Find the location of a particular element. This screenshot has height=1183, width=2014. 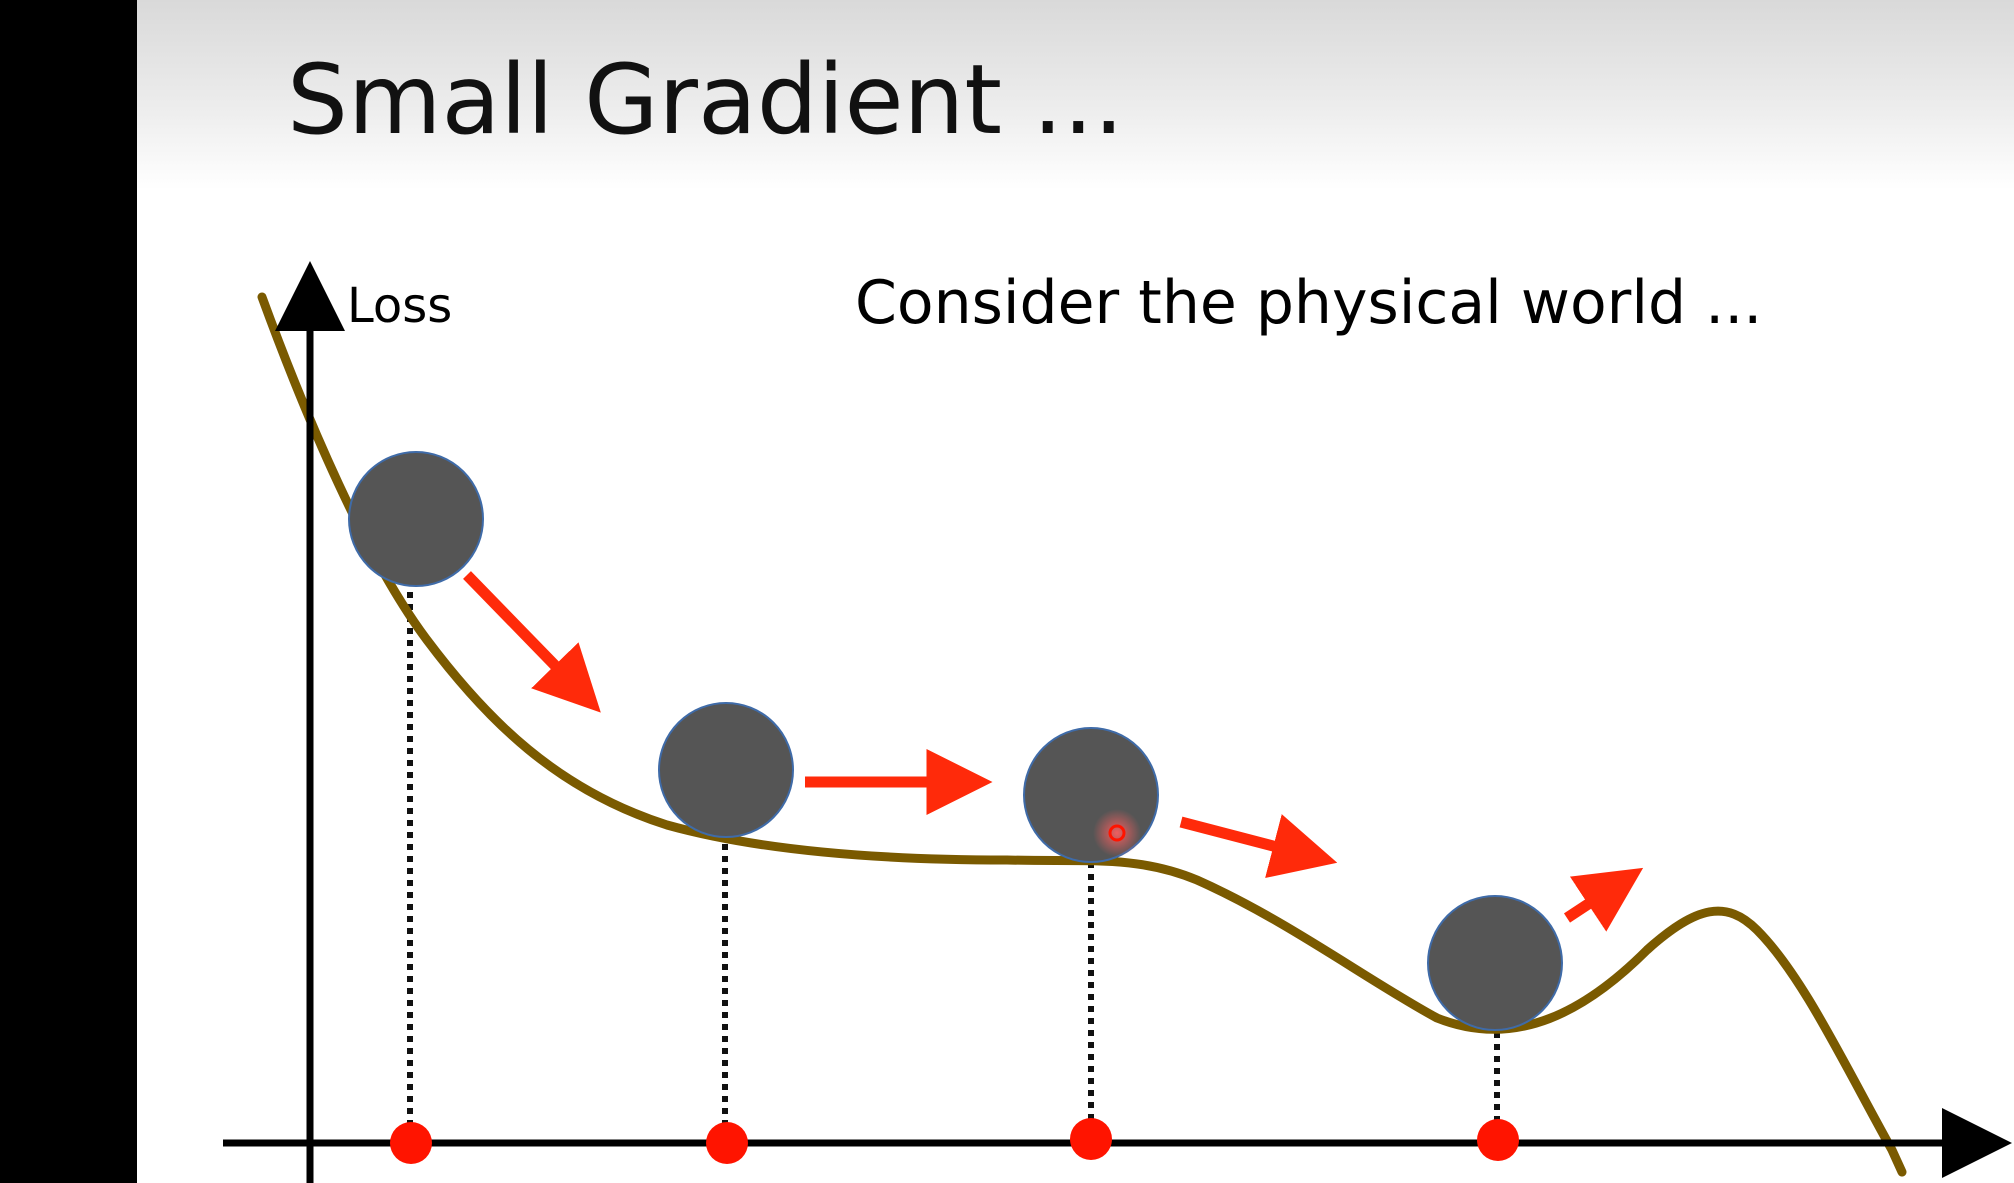

x-axis-markers is located at coordinates (954, 1141).